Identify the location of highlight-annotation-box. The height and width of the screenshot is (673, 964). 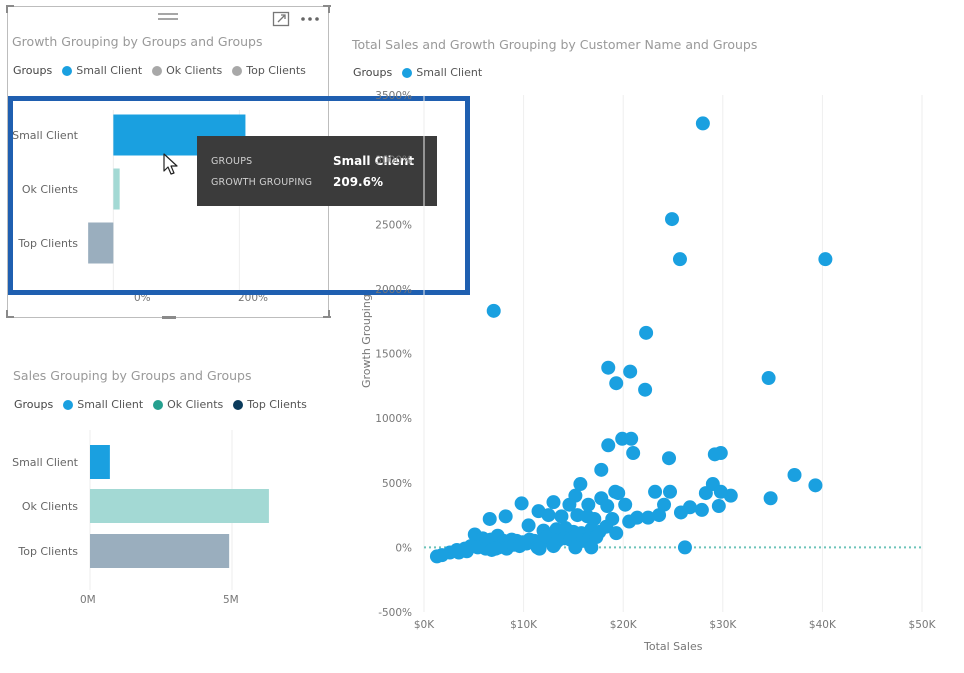
(239, 195).